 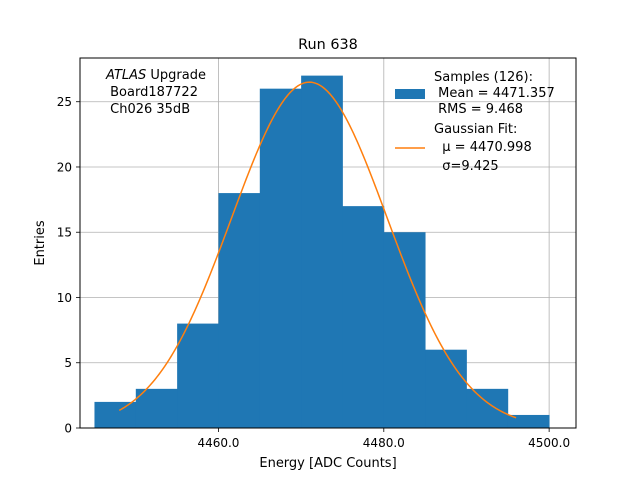 What do you see at coordinates (68, 429) in the screenshot?
I see `y-tick-label-0: 0` at bounding box center [68, 429].